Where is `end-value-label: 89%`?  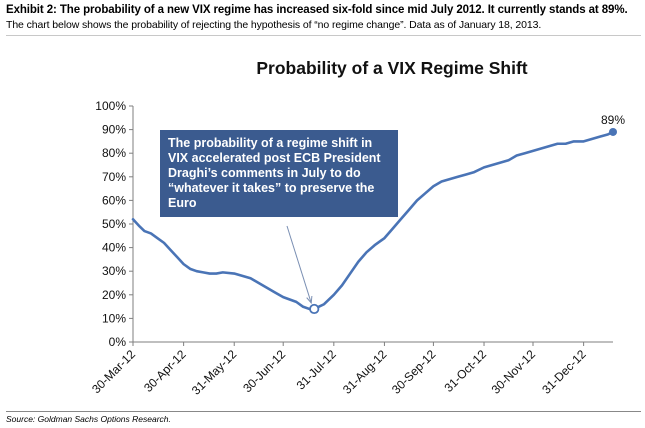
end-value-label: 89% is located at coordinates (613, 120).